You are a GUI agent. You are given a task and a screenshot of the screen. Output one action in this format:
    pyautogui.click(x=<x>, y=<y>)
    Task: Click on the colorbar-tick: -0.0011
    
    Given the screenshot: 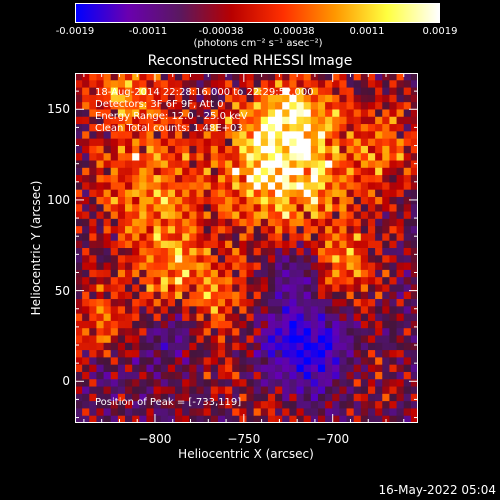 What is the action you would take?
    pyautogui.click(x=148, y=31)
    